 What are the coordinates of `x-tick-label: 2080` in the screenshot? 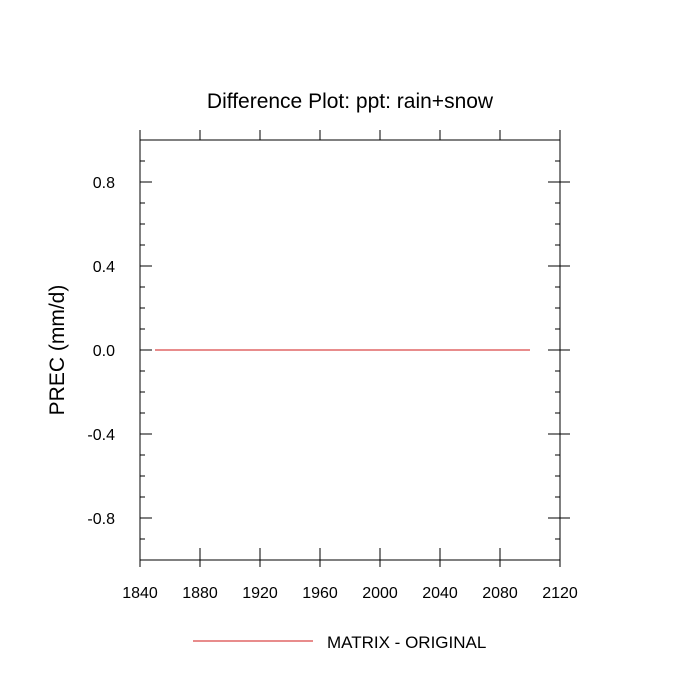 It's located at (500, 593).